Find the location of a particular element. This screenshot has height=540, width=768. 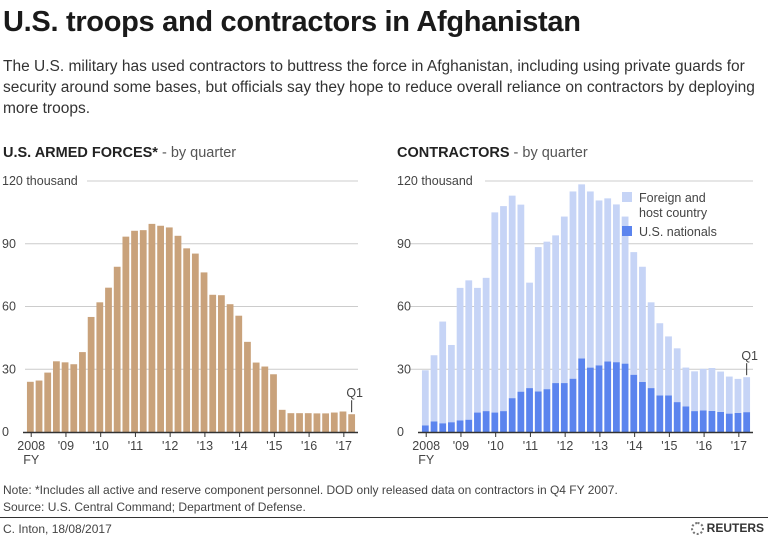

x-tick-sublabel: FY is located at coordinates (426, 460).